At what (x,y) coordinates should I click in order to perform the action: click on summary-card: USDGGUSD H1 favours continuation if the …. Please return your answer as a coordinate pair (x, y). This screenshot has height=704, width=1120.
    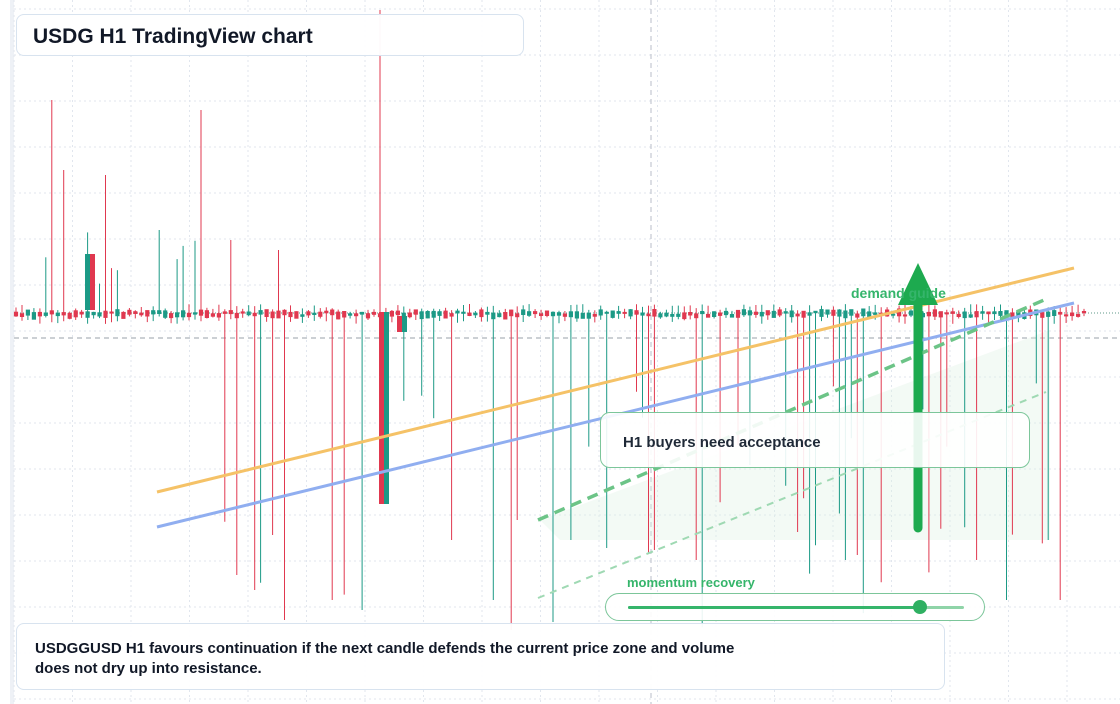
    Looking at the image, I should click on (480, 656).